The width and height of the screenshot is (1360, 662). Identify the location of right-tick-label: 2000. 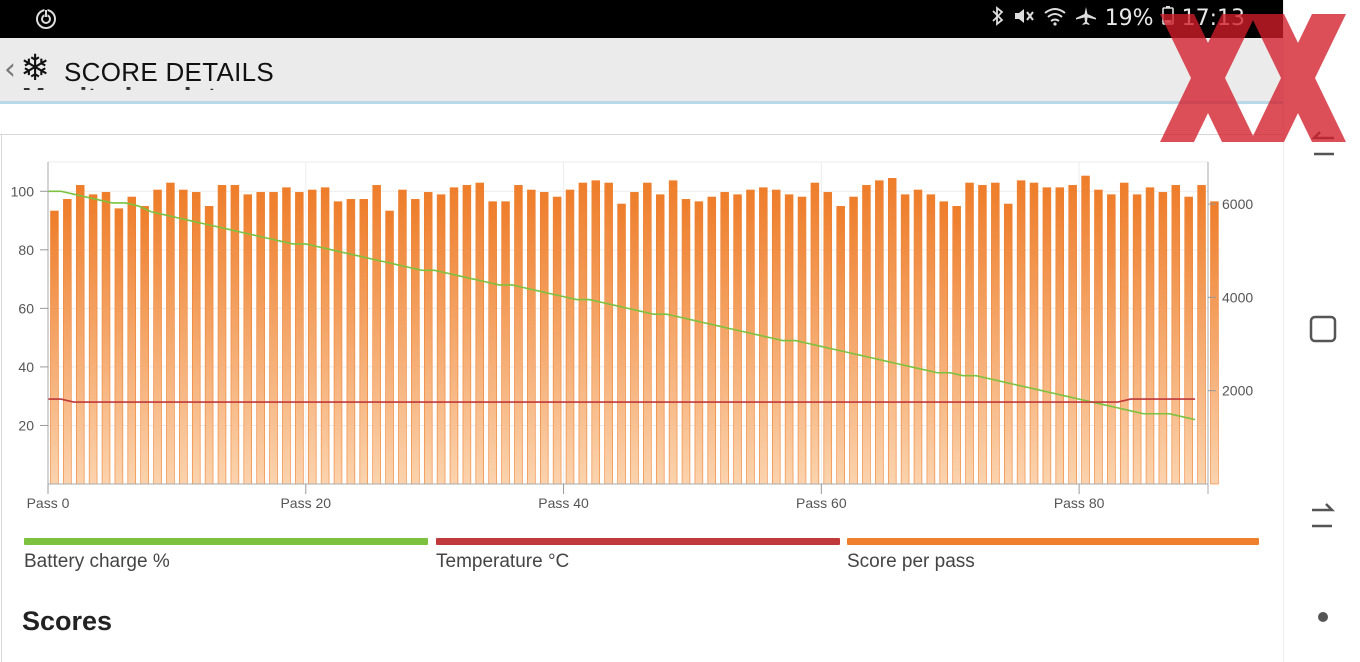
(1237, 391).